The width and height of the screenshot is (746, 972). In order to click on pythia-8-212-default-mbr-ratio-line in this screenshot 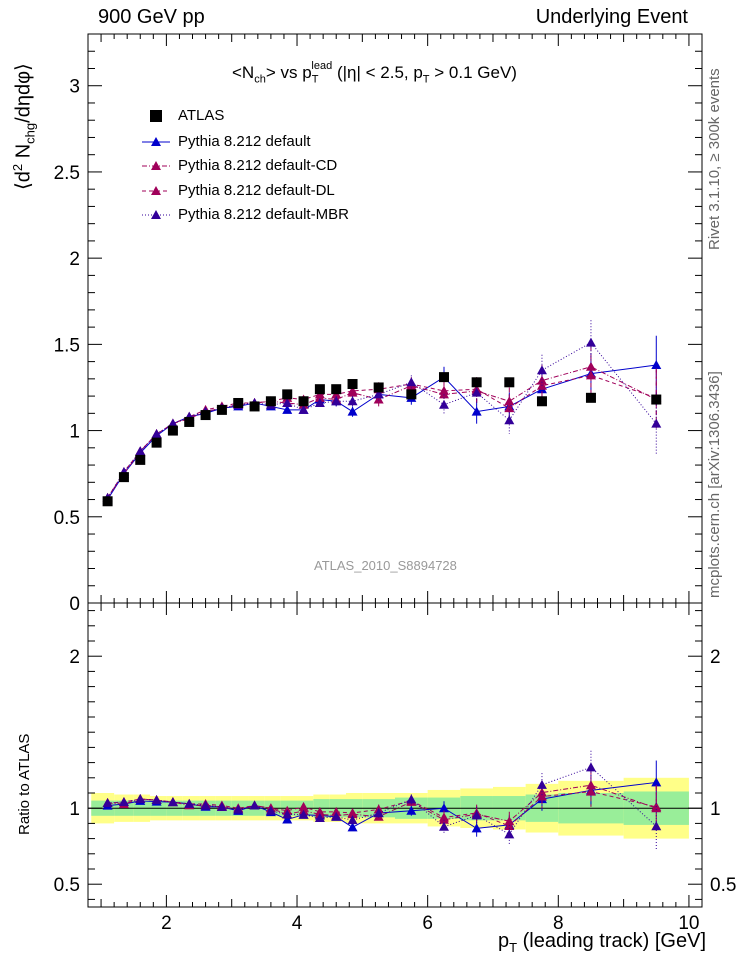, I will do `click(382, 800)`.